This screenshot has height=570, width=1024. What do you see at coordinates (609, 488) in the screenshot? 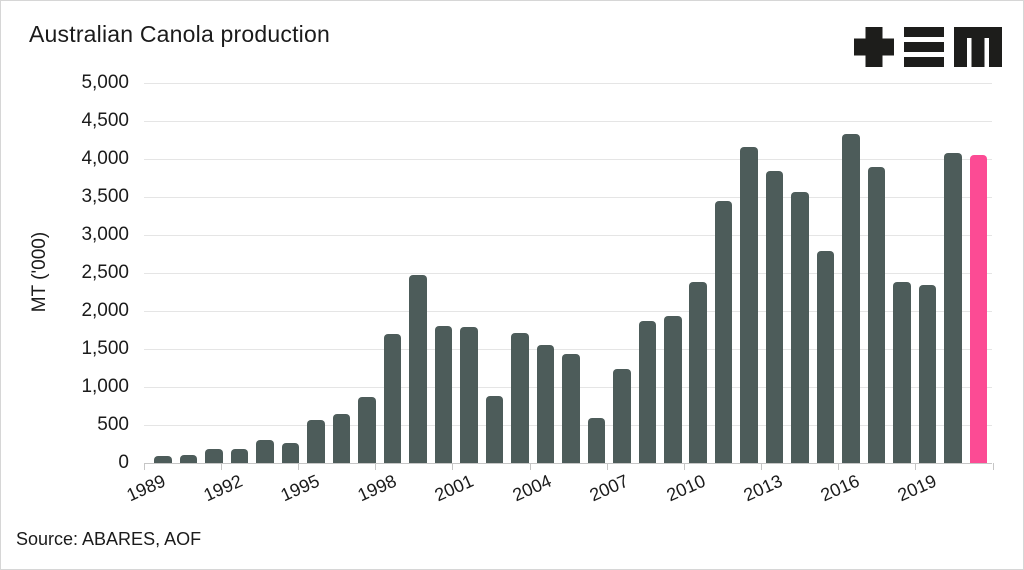
I see `x-tick-label: 2007` at bounding box center [609, 488].